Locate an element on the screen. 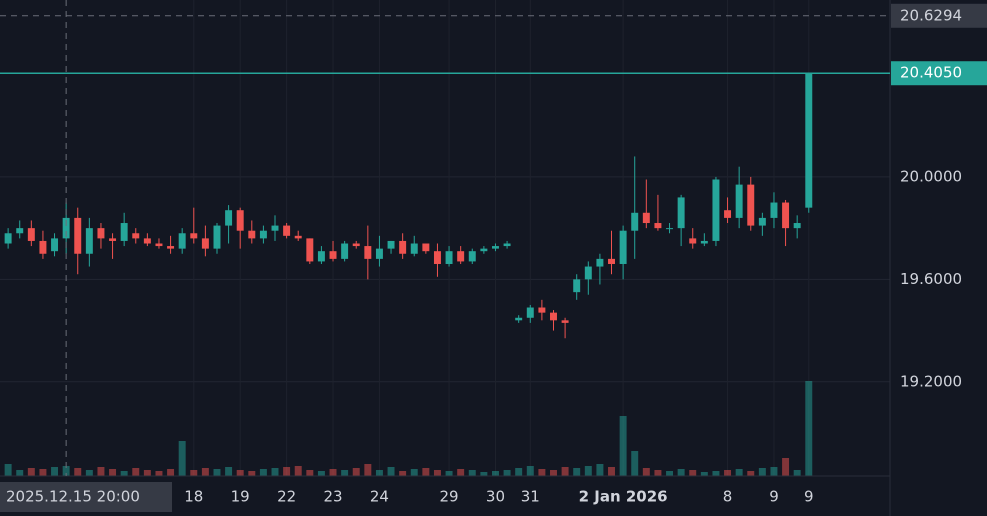 This screenshot has width=987, height=516. price-label-box is located at coordinates (939, 73).